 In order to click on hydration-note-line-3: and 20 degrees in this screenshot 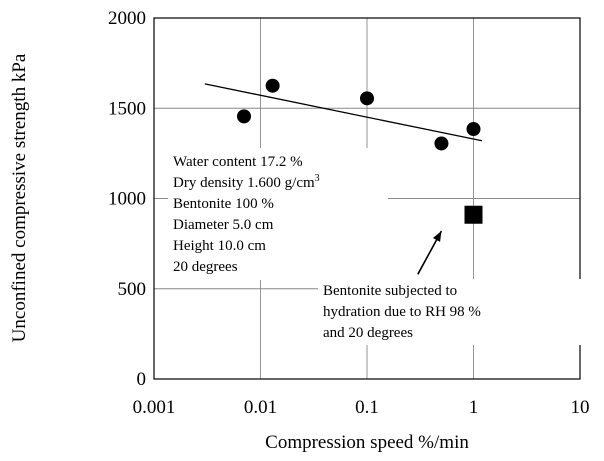, I will do `click(368, 333)`.